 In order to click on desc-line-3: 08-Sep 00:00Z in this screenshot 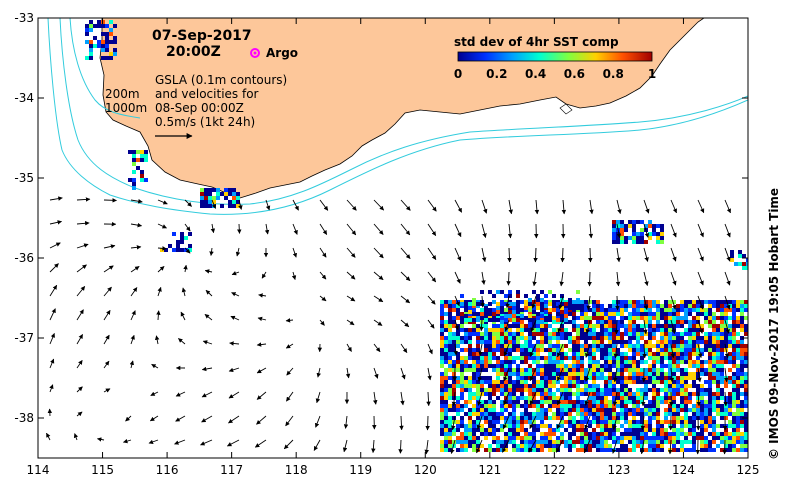, I will do `click(199, 108)`.